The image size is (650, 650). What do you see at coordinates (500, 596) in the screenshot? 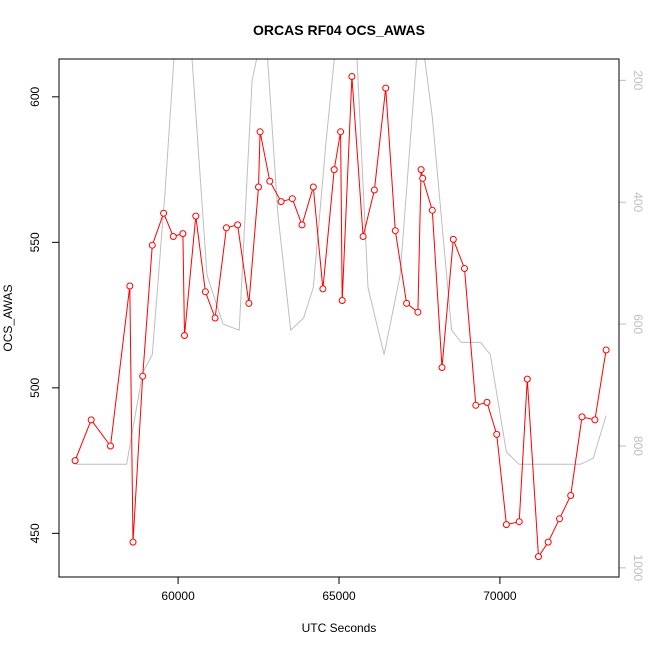
I see `x-tick-label: 70000` at bounding box center [500, 596].